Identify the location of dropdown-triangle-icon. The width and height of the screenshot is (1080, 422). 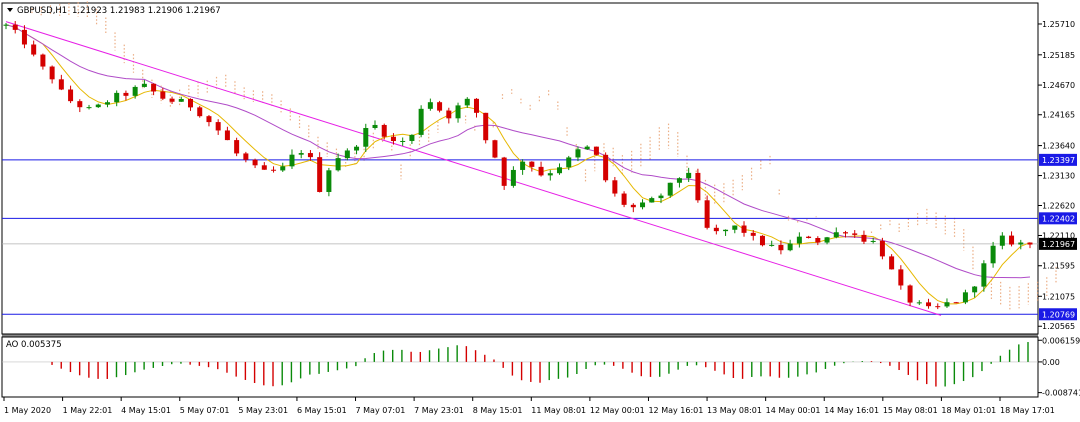
(10, 10).